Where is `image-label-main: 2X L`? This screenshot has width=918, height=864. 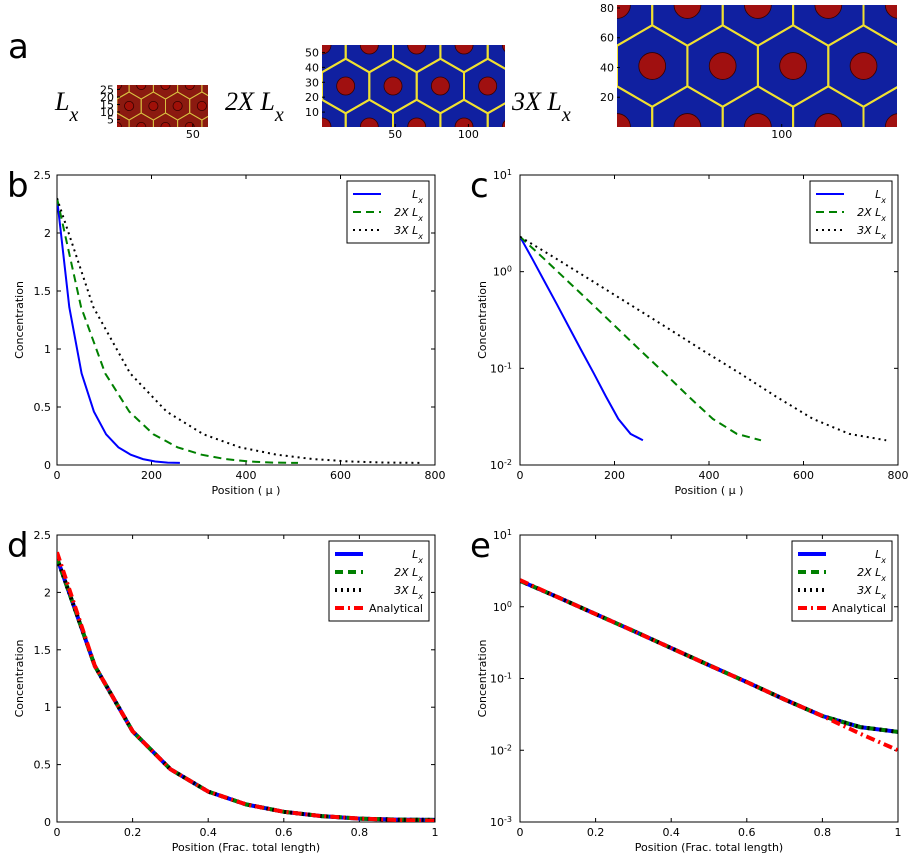 image-label-main: 2X L is located at coordinates (250, 101).